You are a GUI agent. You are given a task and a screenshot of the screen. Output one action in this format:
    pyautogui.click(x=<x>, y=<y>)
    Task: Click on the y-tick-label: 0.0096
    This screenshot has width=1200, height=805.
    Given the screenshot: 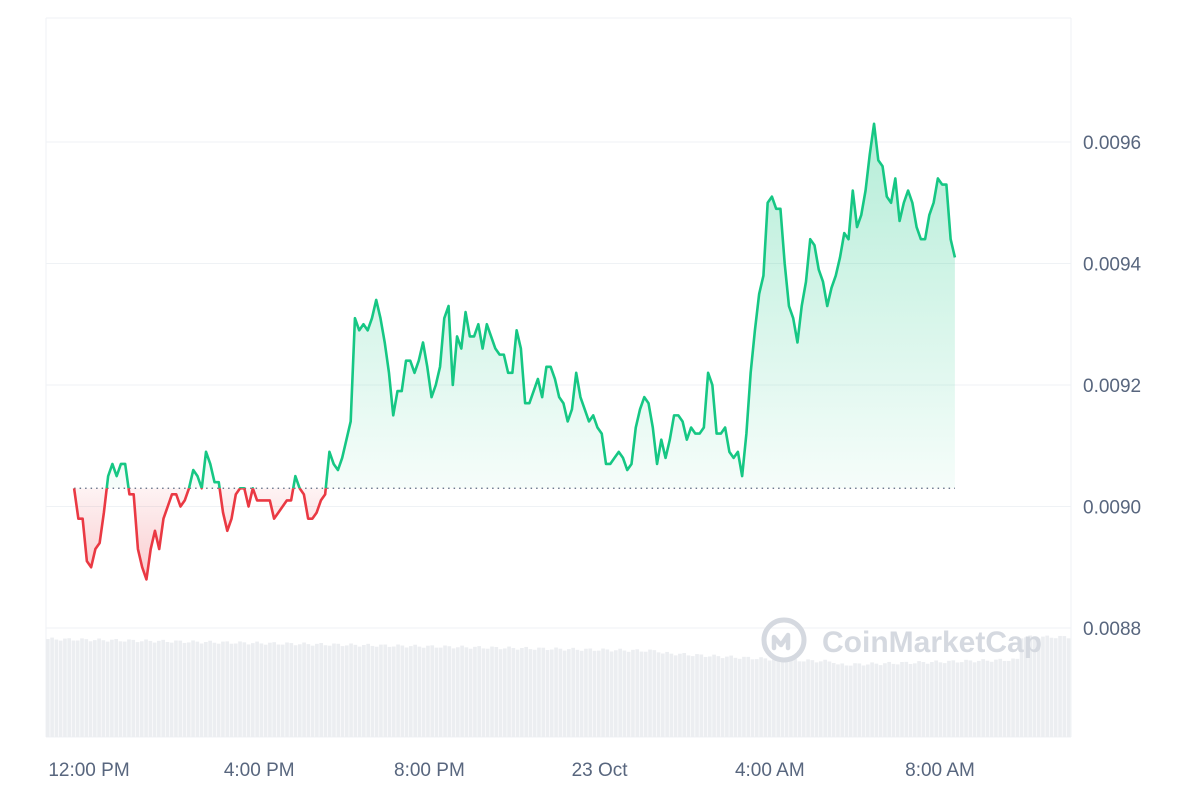 What is the action you would take?
    pyautogui.click(x=1112, y=143)
    